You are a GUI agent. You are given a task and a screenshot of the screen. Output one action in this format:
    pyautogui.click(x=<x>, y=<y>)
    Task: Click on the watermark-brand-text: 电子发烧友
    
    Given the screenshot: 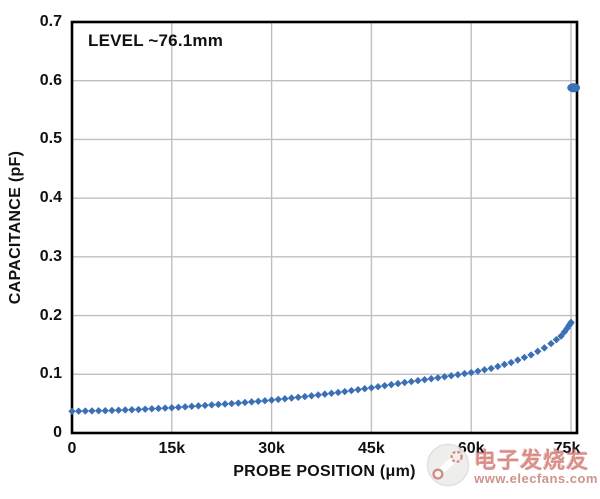 What is the action you would take?
    pyautogui.click(x=532, y=460)
    